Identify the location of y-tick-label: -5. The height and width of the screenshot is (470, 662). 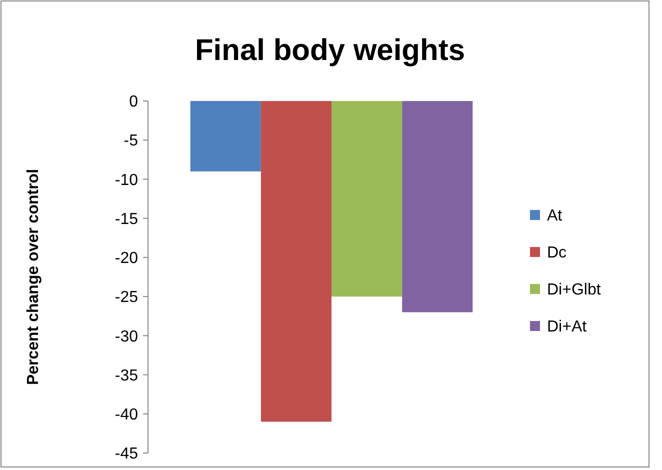
(131, 141).